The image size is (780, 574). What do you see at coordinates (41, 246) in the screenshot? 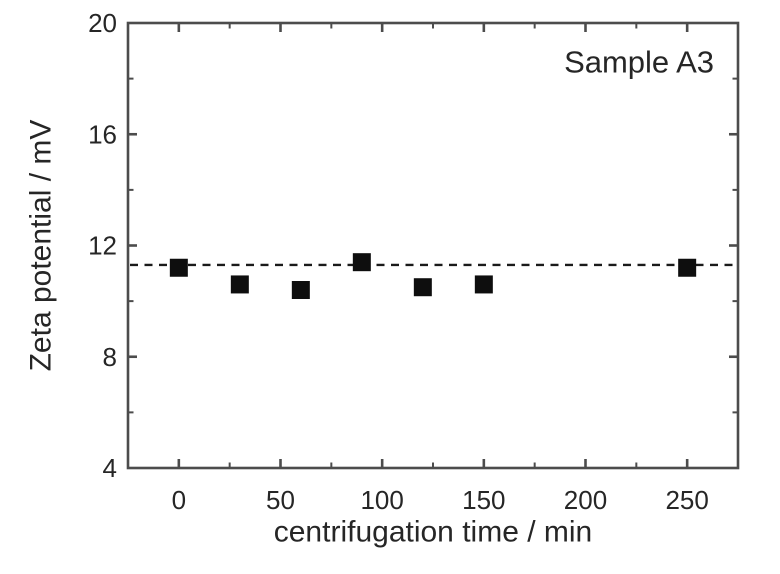
I see `y-axis-title: Zeta potential / mV` at bounding box center [41, 246].